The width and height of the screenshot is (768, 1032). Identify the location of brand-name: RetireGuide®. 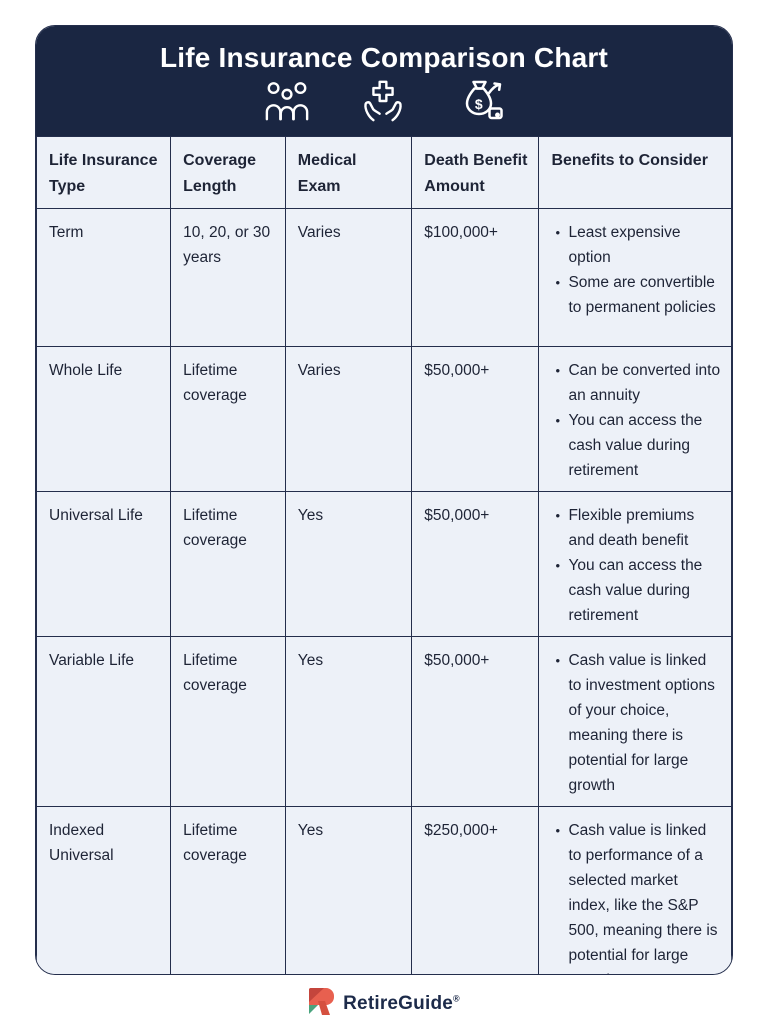
(401, 1004).